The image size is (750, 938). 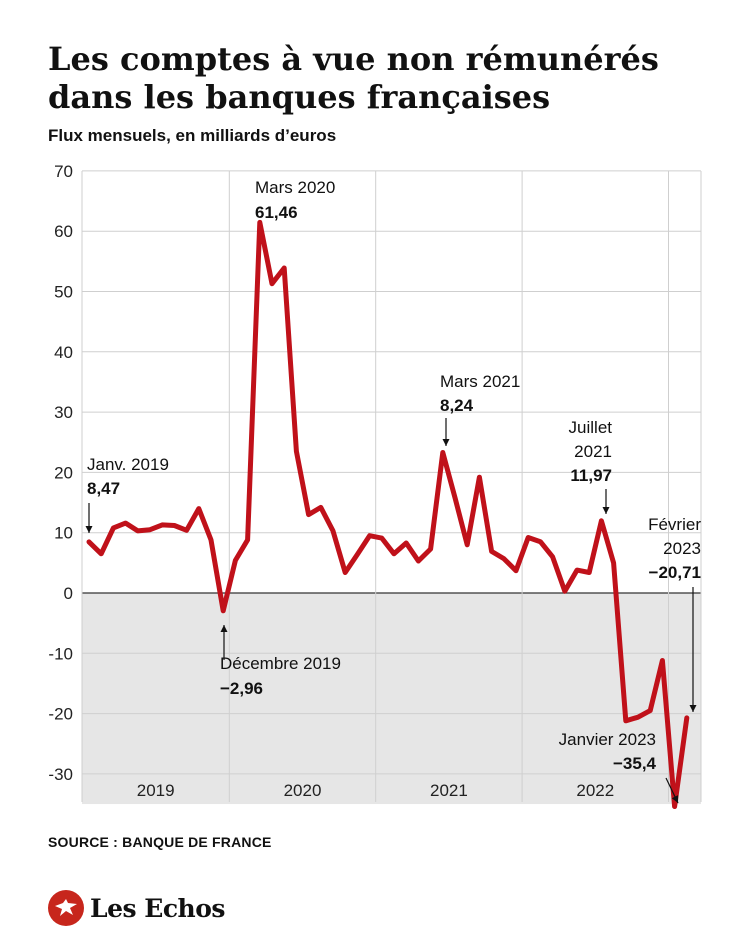 What do you see at coordinates (280, 663) in the screenshot?
I see `annotation-label: Décembre 2019` at bounding box center [280, 663].